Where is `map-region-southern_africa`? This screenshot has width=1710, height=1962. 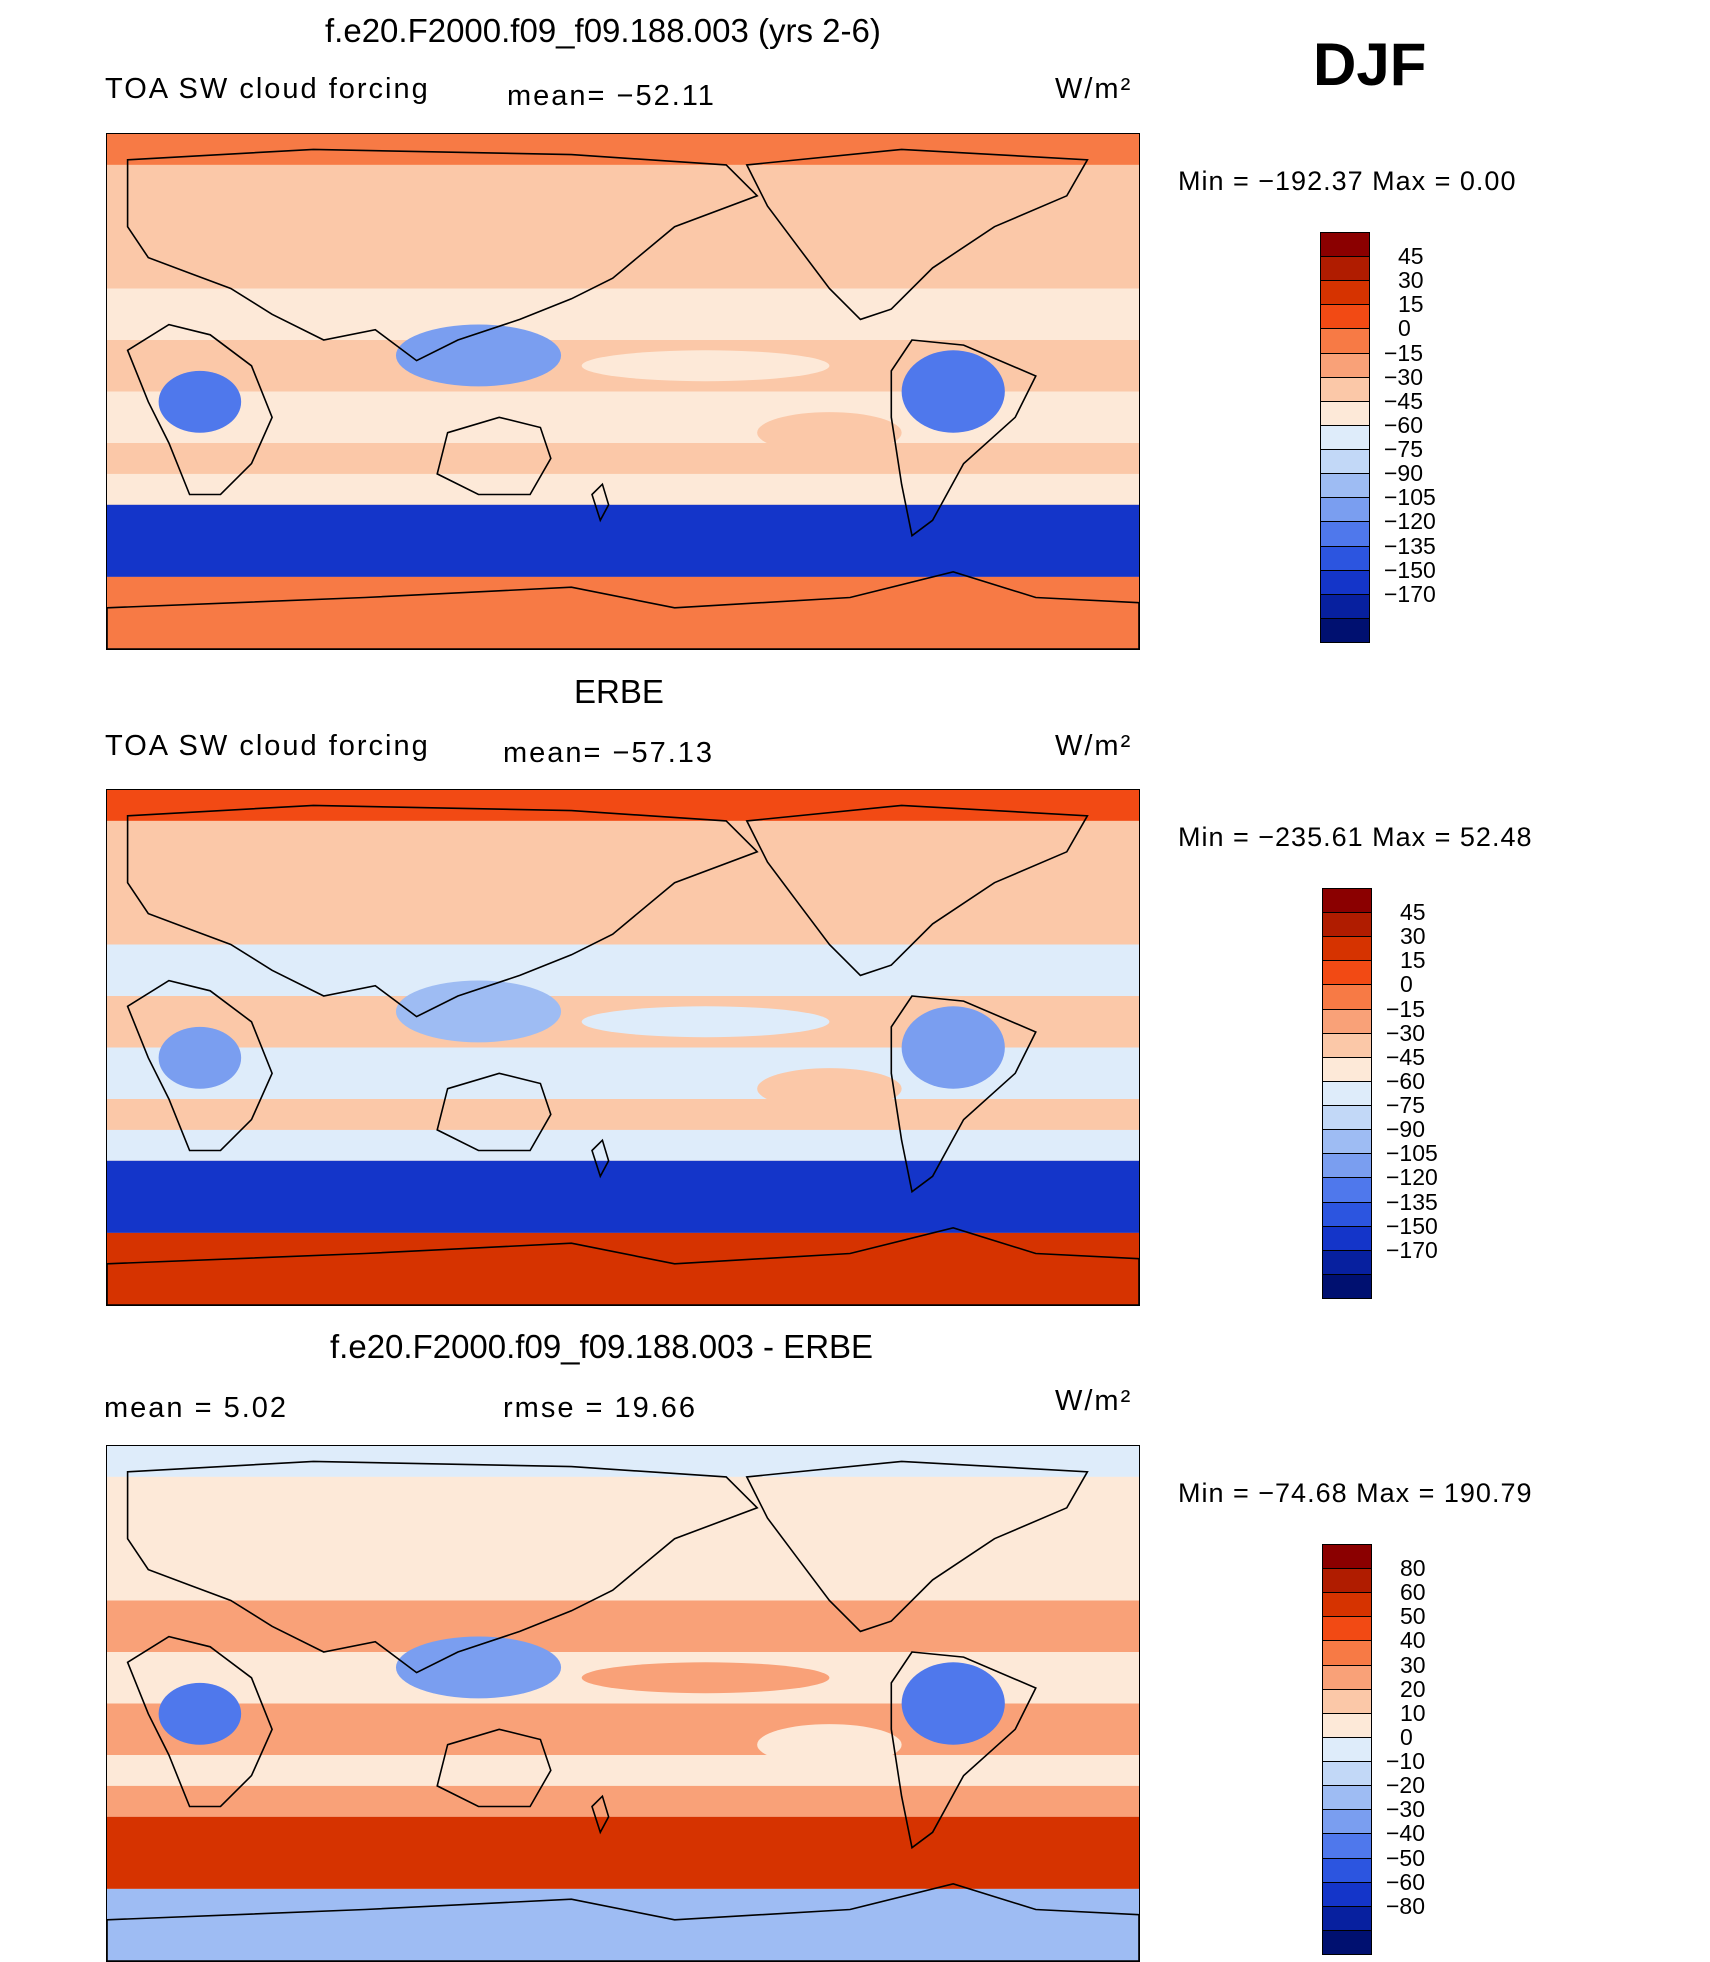
map-region-southern_africa is located at coordinates (200, 1713).